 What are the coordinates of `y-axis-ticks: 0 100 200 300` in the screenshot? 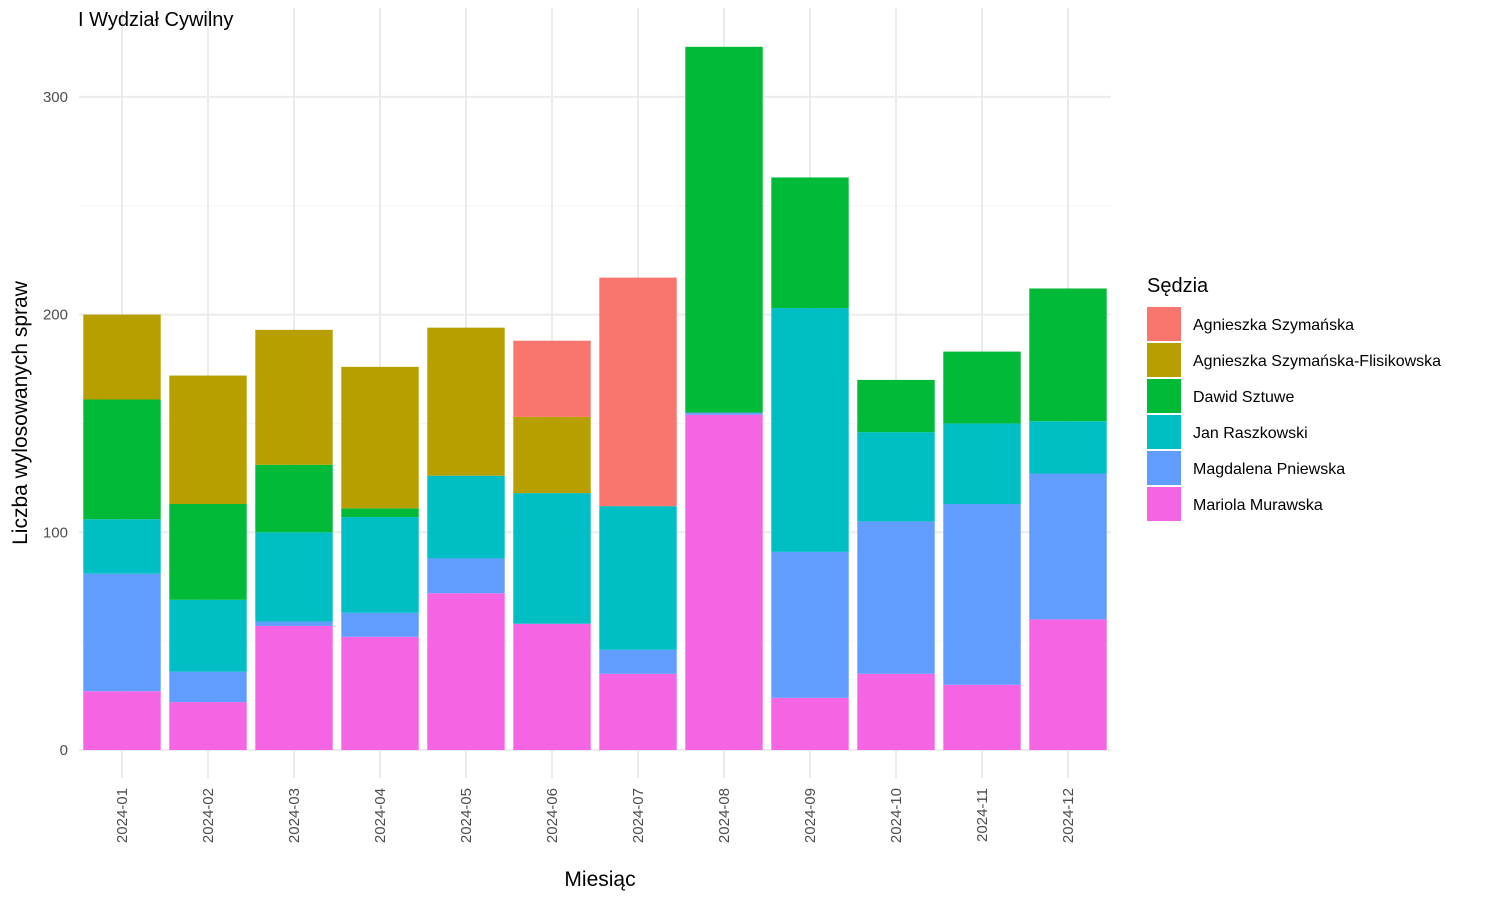 It's located at (55, 424).